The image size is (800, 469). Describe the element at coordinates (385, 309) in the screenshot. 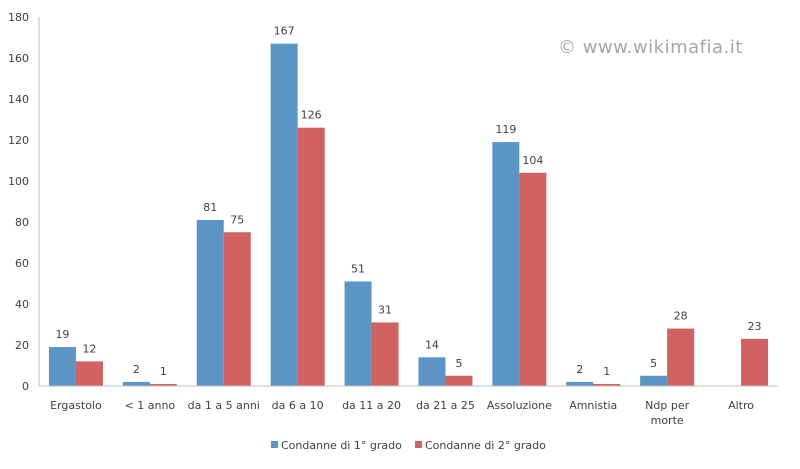

I see `data-label: 31` at that location.